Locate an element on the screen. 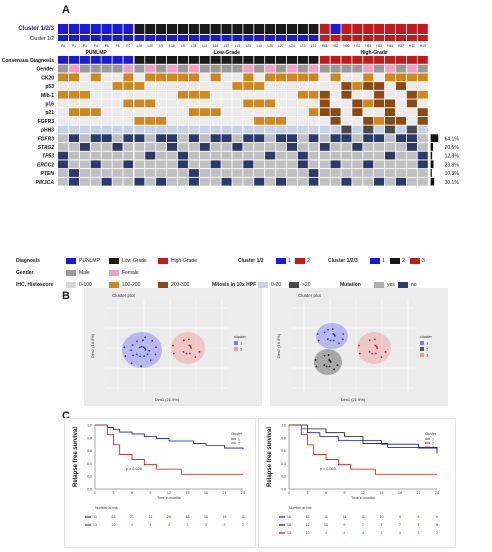 The width and height of the screenshot is (492, 552). x-axis-label: Time in months is located at coordinates (363, 498).